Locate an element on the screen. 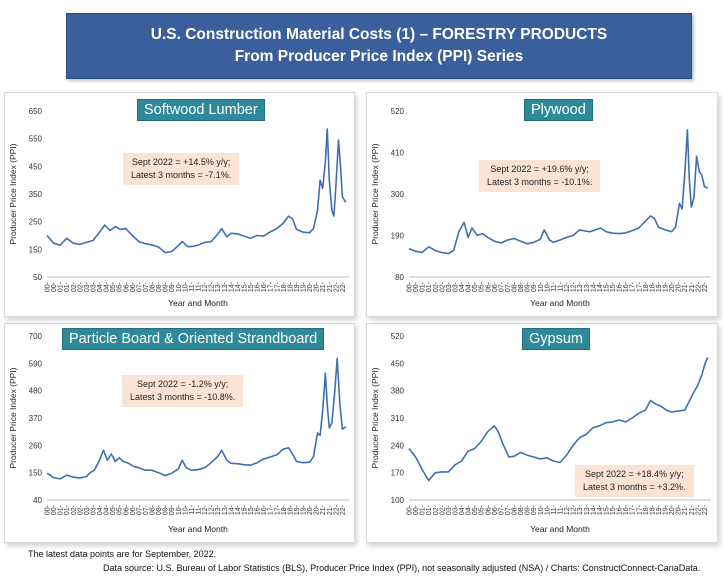 The width and height of the screenshot is (723, 585). y-tick-label: 50 is located at coordinates (37, 277).